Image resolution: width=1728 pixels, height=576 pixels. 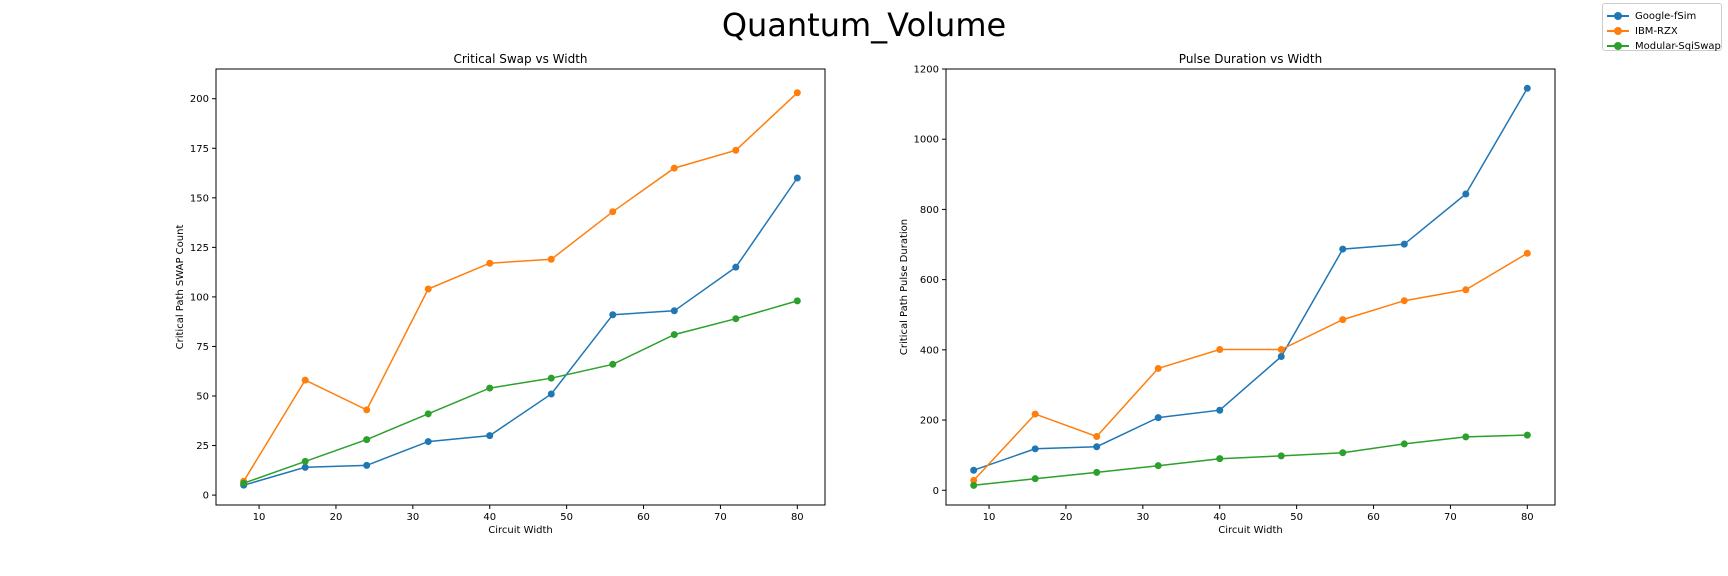 I want to click on y-tick-label: 150, so click(x=199, y=198).